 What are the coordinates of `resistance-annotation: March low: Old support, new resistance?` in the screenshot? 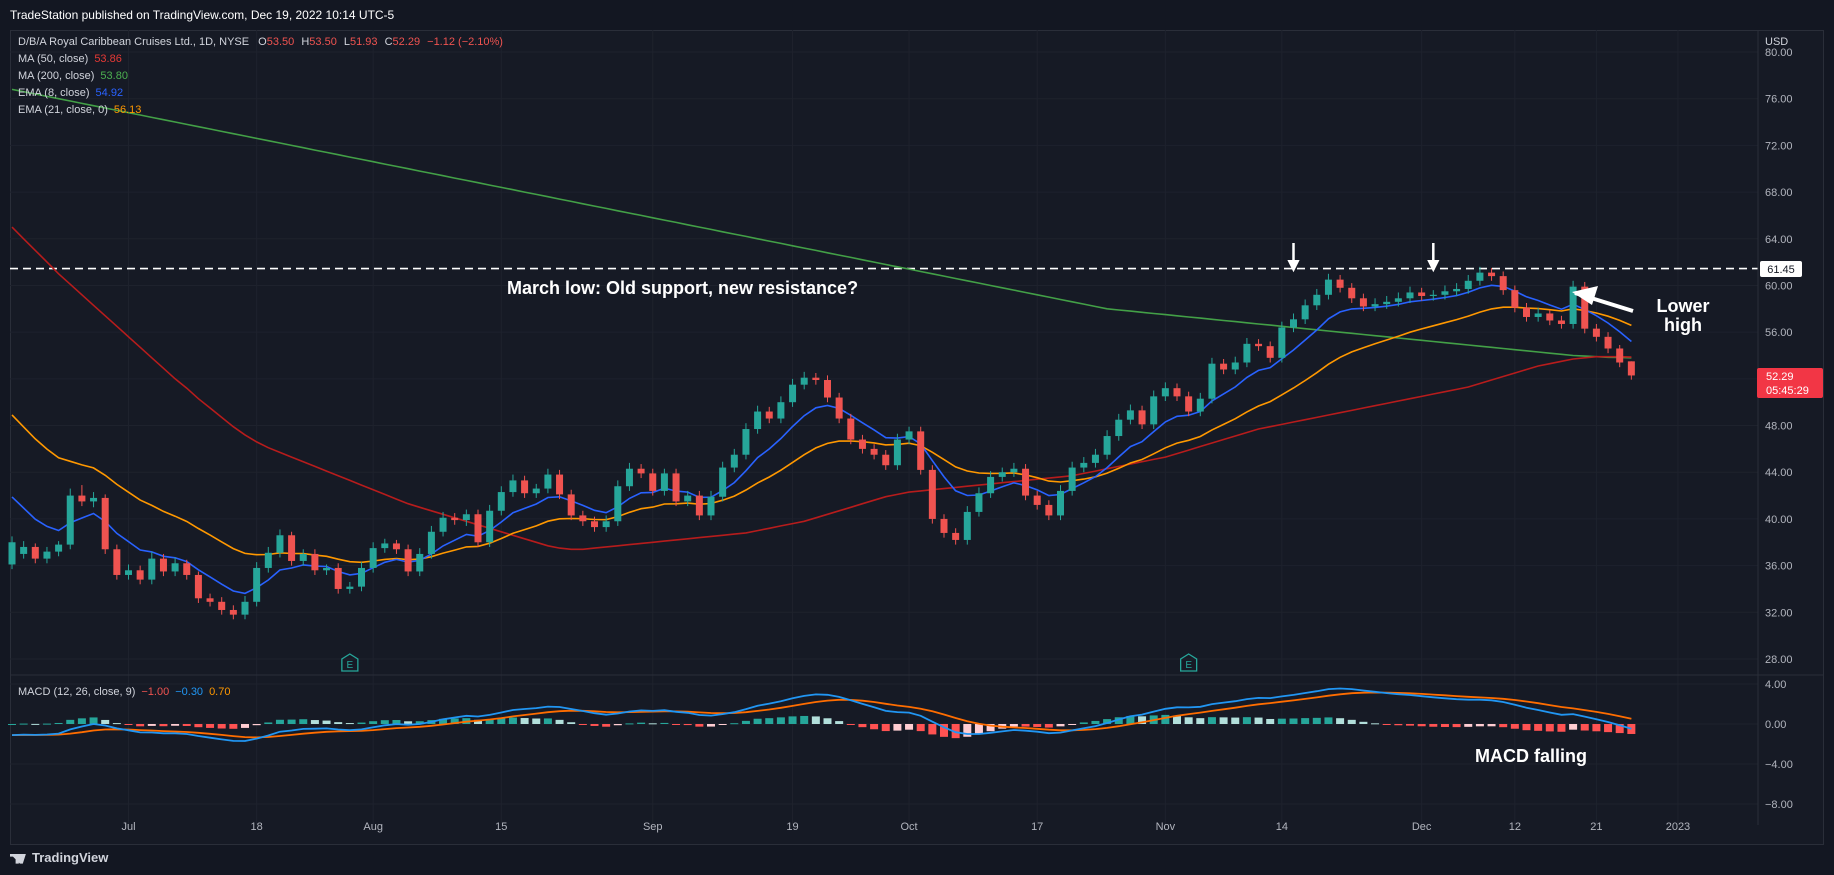 It's located at (682, 288).